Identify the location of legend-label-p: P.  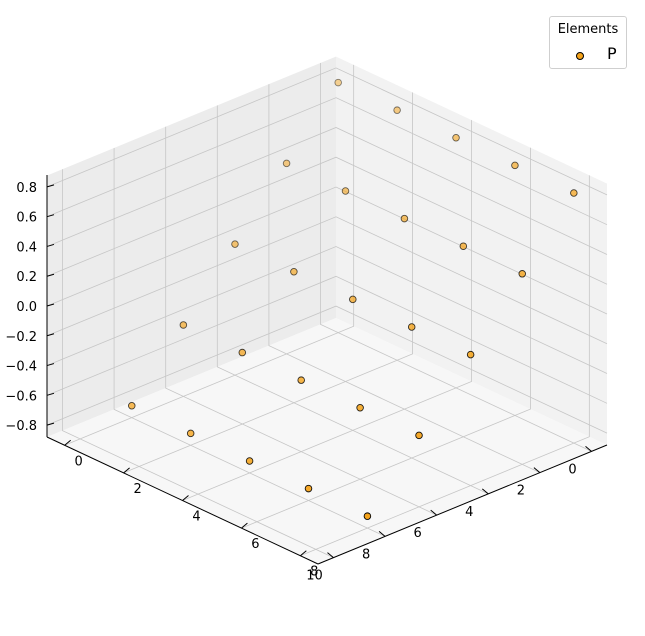
(612, 53).